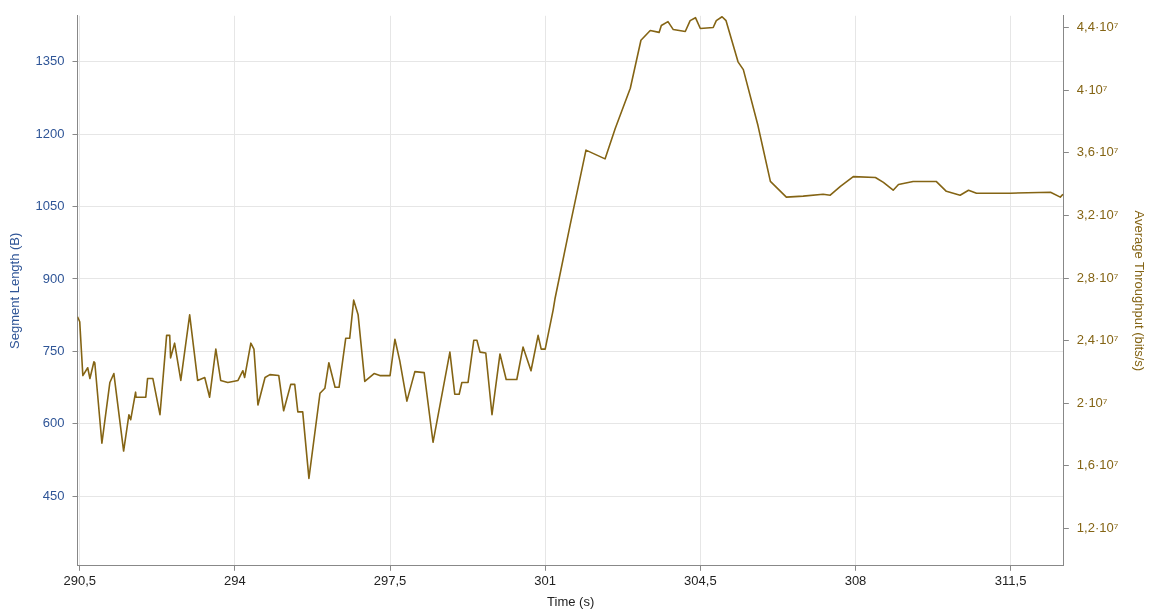  I want to click on x-tick-label: 304,5, so click(700, 581).